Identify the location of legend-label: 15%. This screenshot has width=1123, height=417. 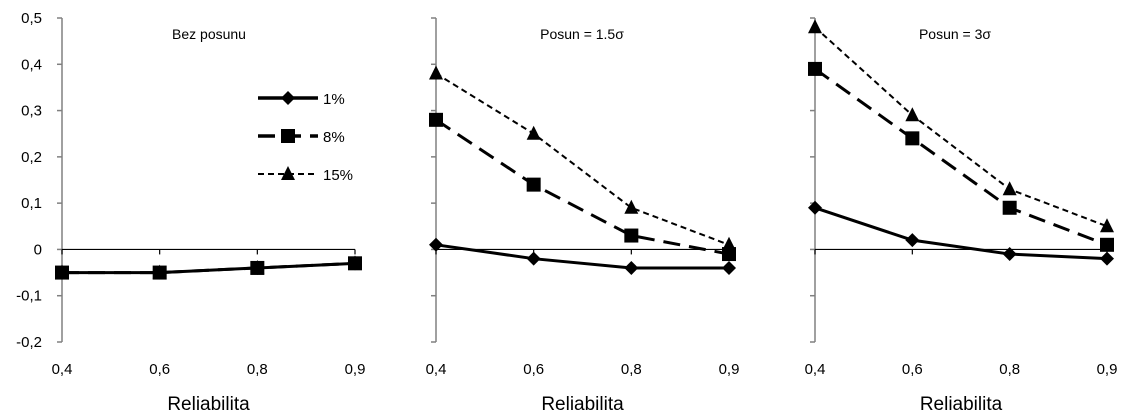
(338, 175).